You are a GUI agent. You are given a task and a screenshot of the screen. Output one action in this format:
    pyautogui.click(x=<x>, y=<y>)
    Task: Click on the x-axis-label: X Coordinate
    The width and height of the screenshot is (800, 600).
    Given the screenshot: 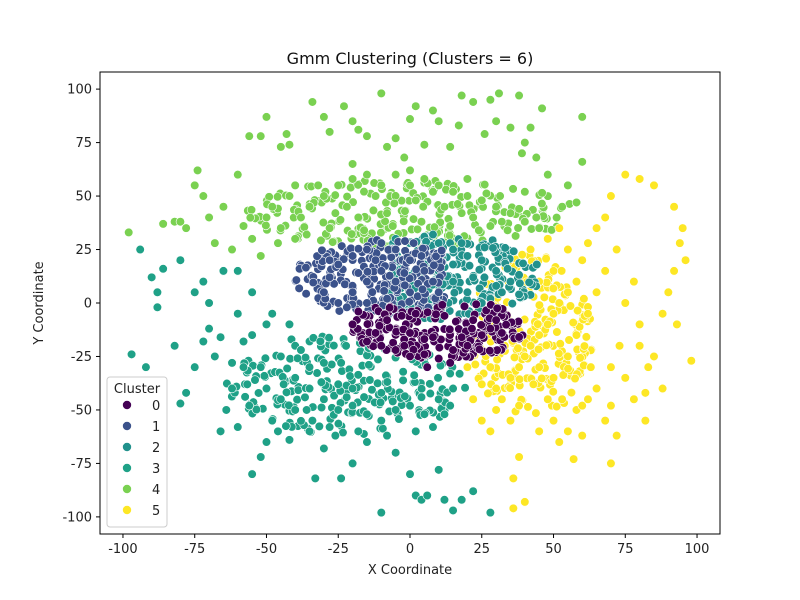 What is the action you would take?
    pyautogui.click(x=410, y=570)
    